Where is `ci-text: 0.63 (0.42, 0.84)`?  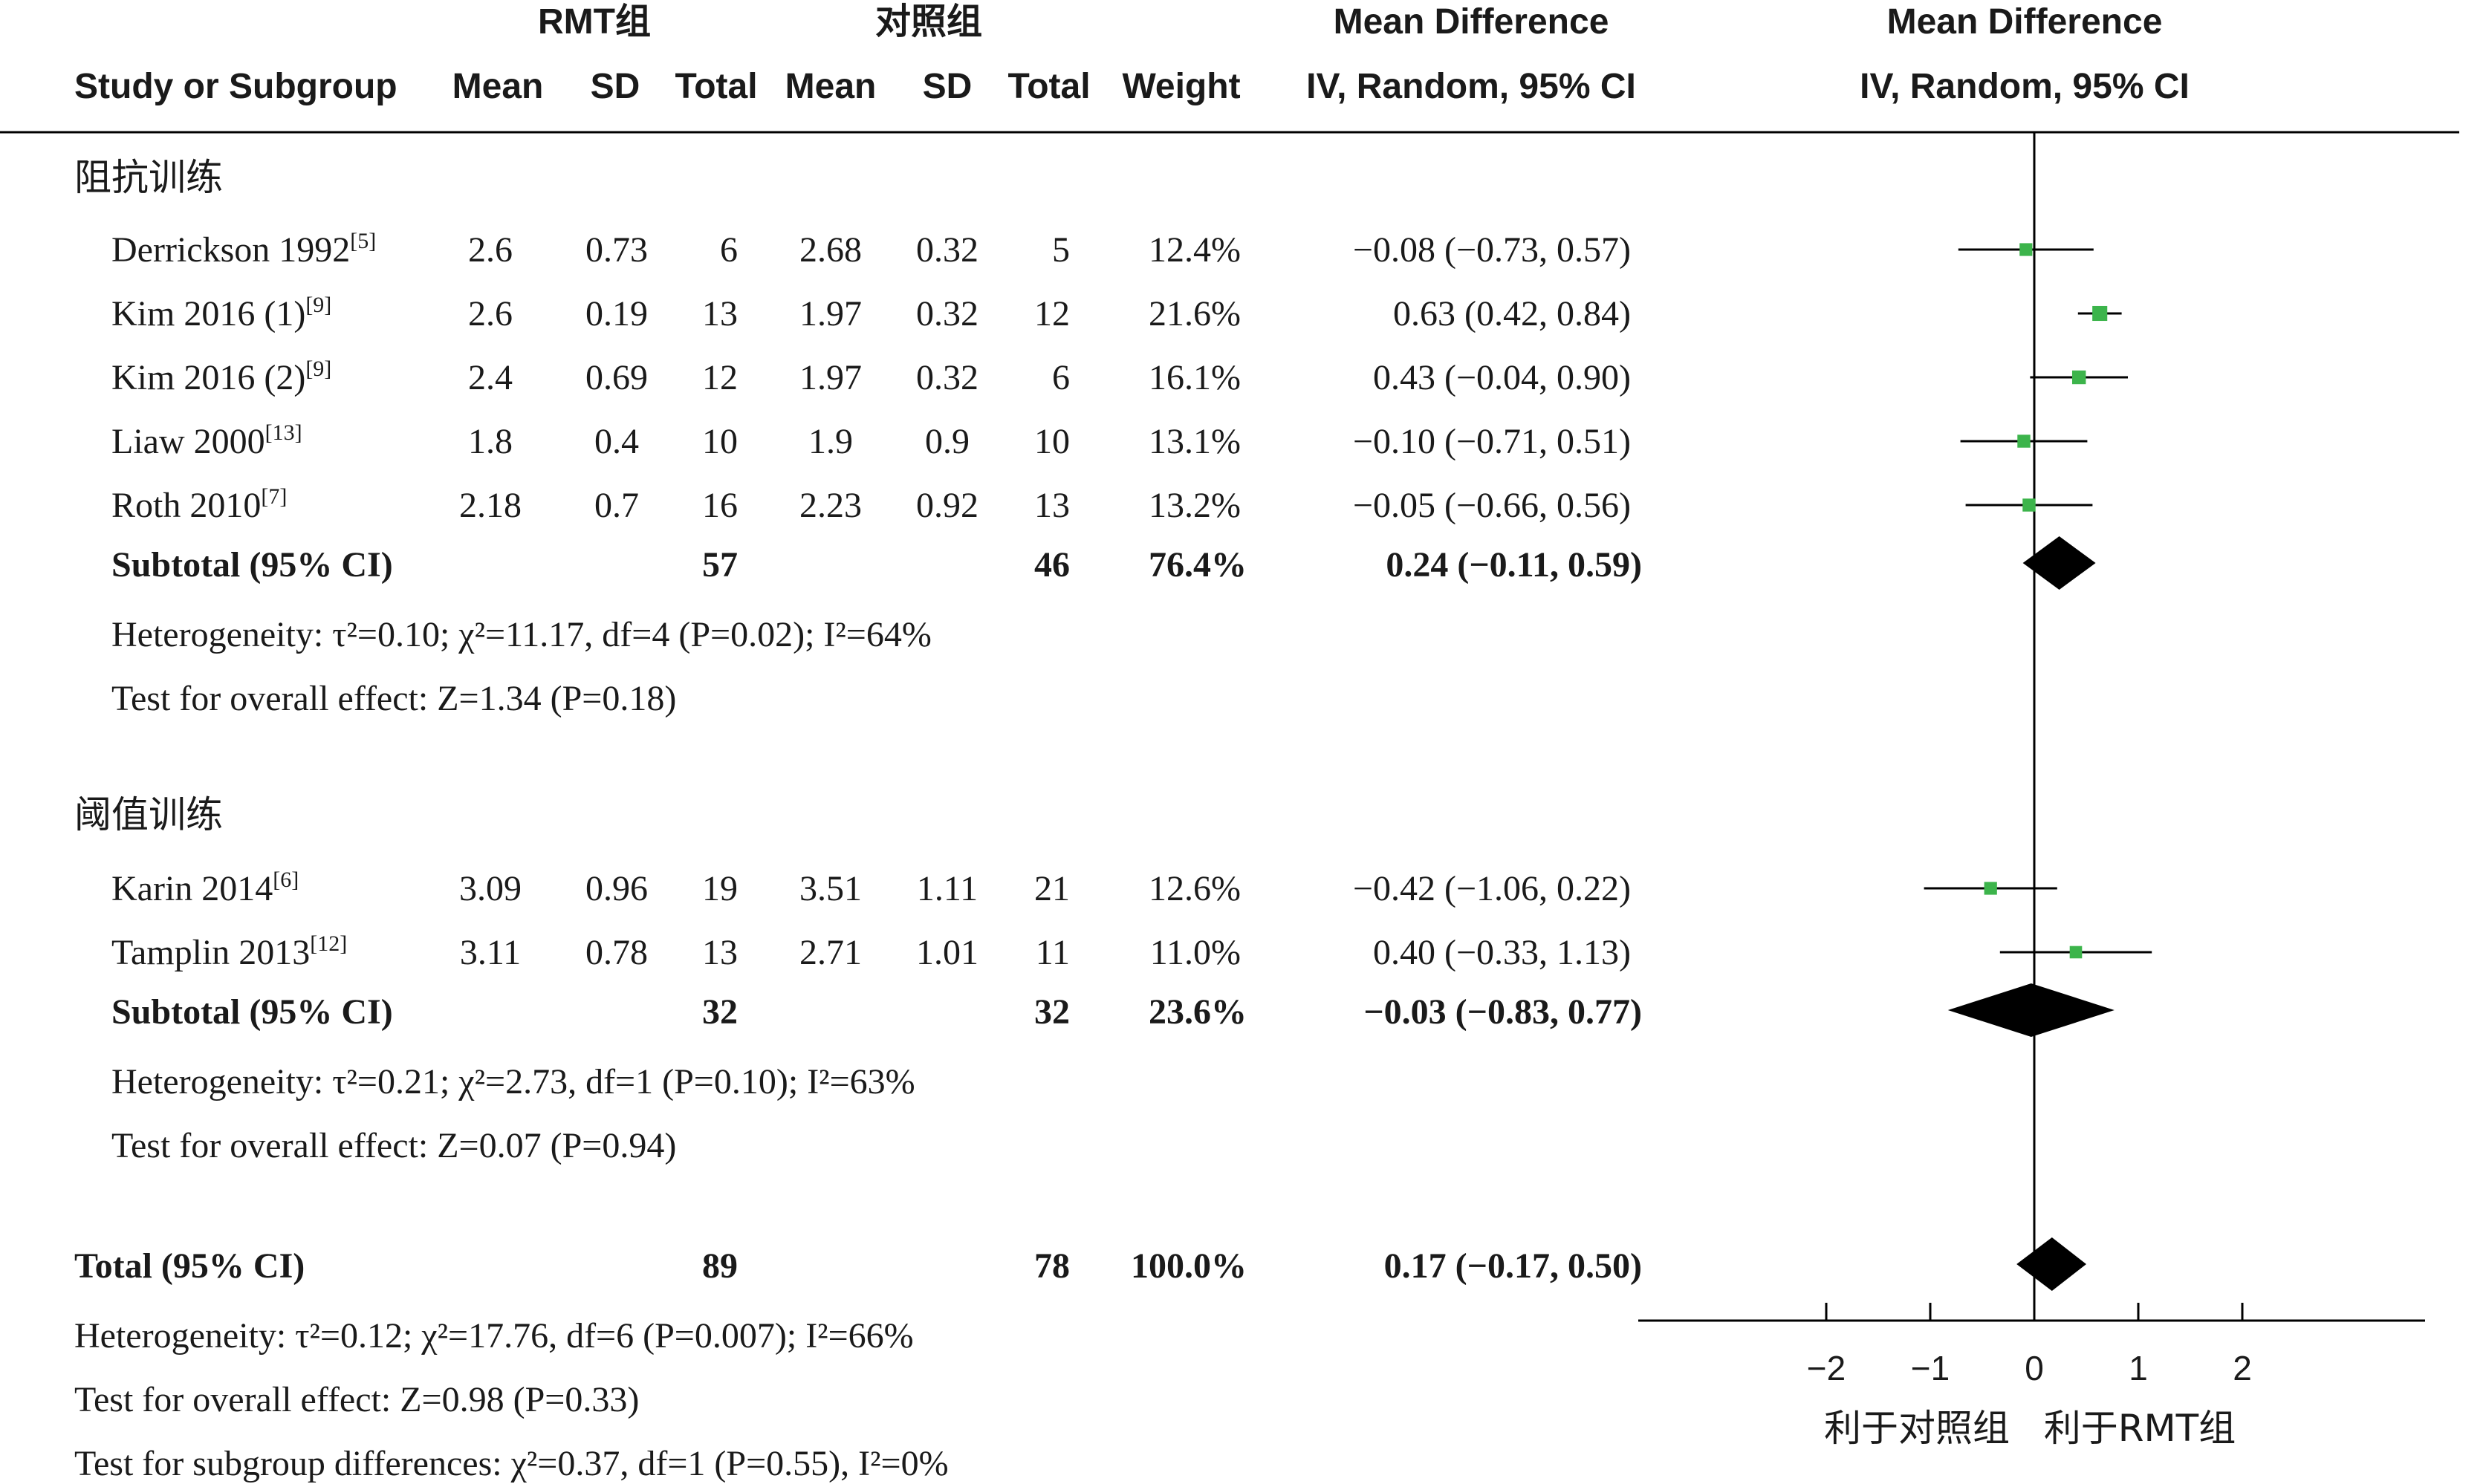 ci-text: 0.63 (0.42, 0.84) is located at coordinates (1512, 314).